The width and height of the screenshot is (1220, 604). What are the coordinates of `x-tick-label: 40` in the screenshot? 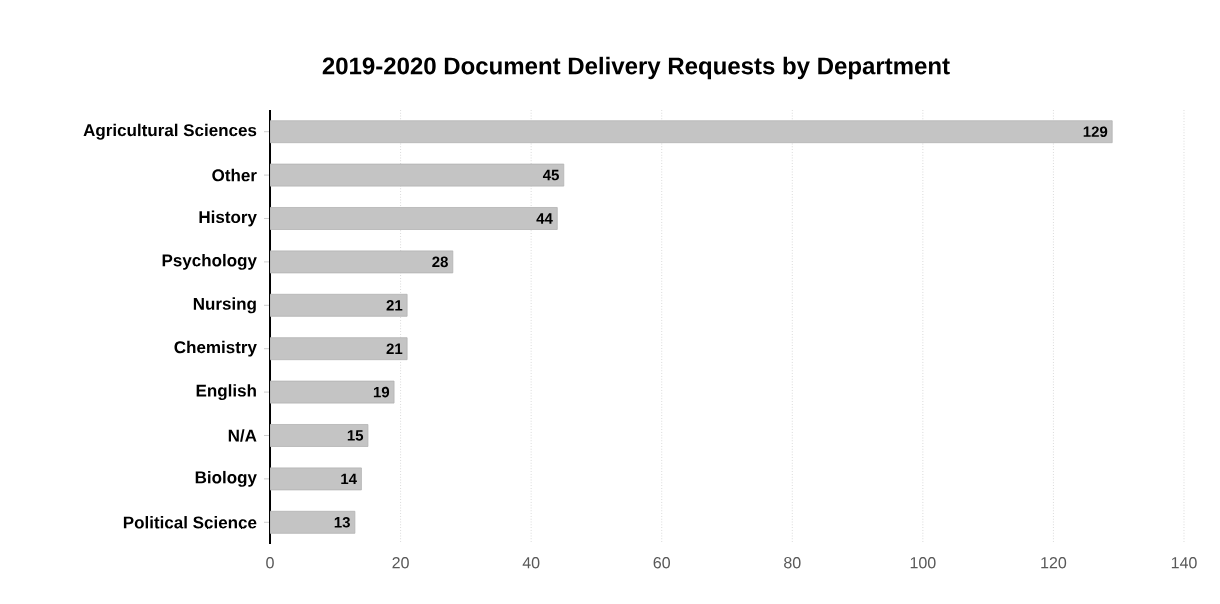 It's located at (531, 563).